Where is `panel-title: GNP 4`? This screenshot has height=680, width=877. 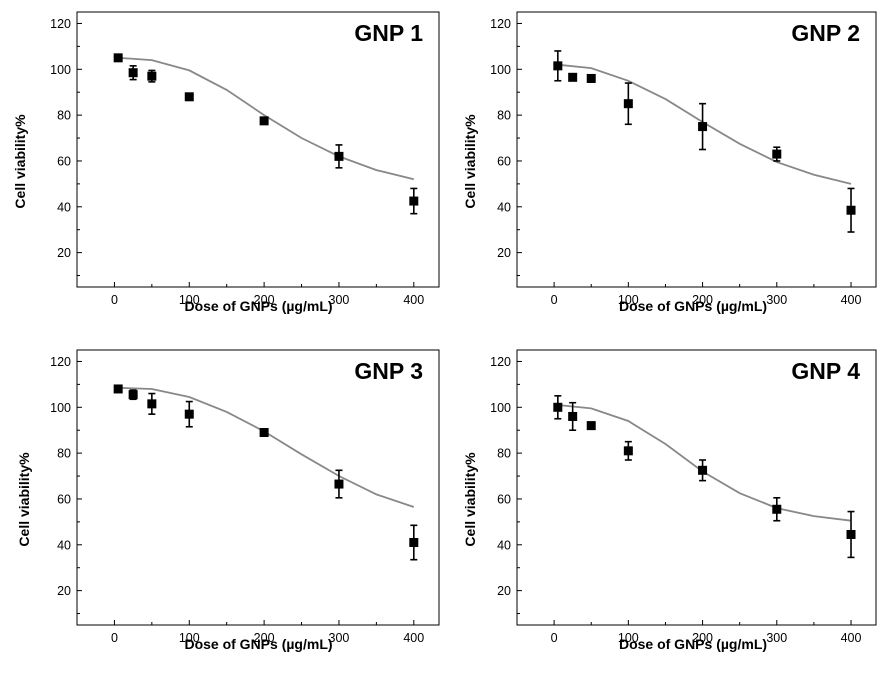
panel-title: GNP 4 is located at coordinates (825, 371).